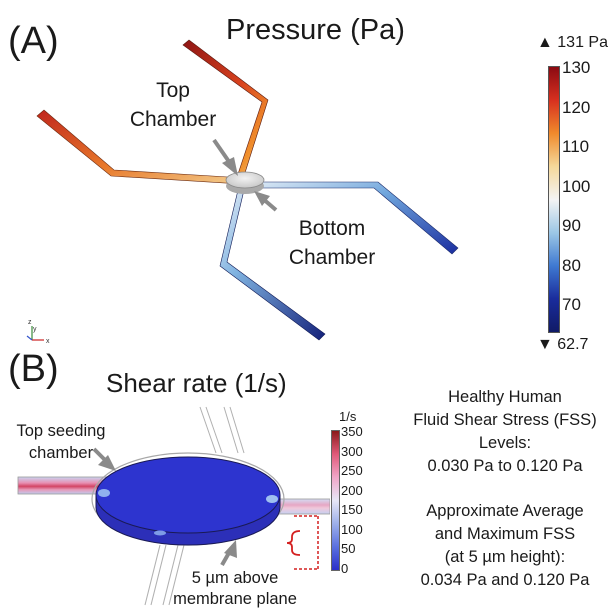 This screenshot has width=616, height=610. Describe the element at coordinates (335, 500) in the screenshot. I see `shear-colorbar` at that location.